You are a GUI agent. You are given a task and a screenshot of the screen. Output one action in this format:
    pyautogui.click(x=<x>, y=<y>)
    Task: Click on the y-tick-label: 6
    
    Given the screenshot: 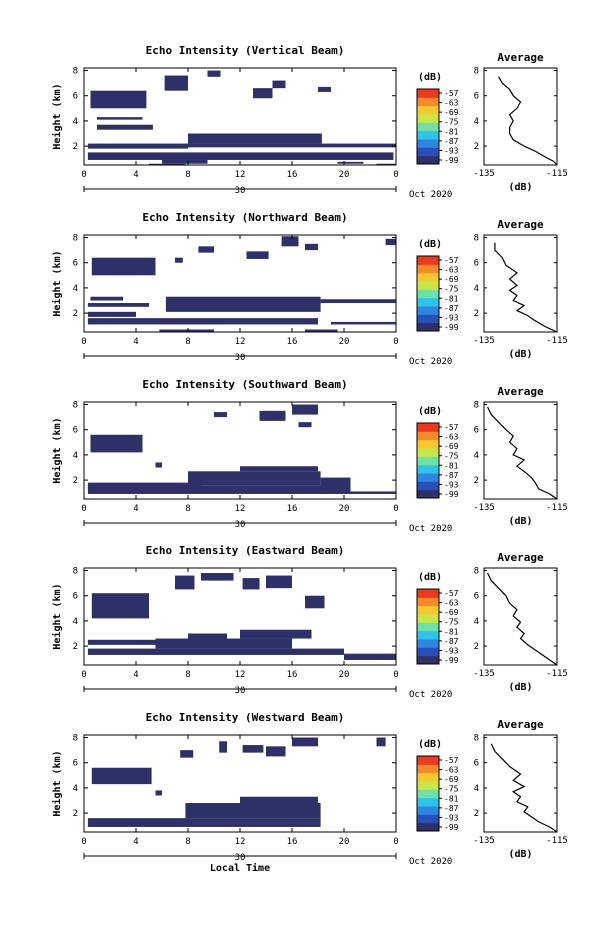 What is the action you would take?
    pyautogui.click(x=75, y=97)
    